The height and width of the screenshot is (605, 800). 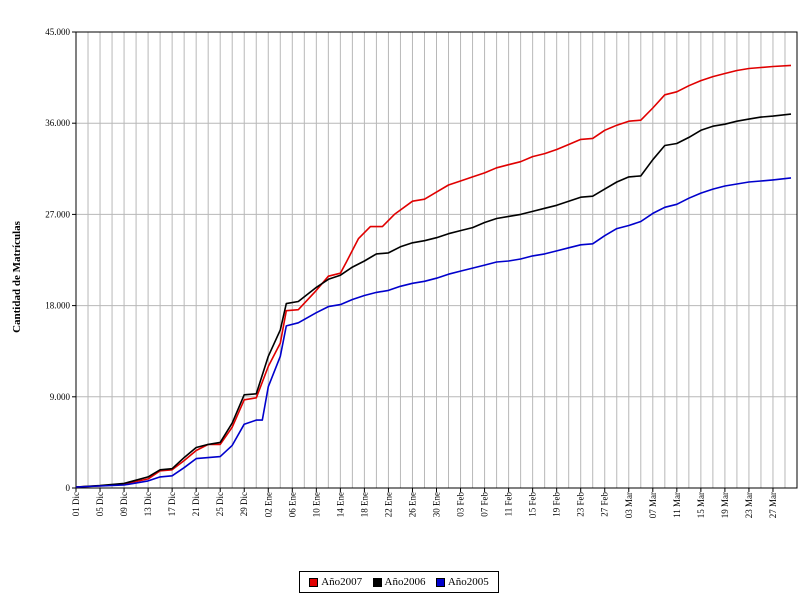 I want to click on x-tick-label: 27 Mar, so click(x=773, y=505).